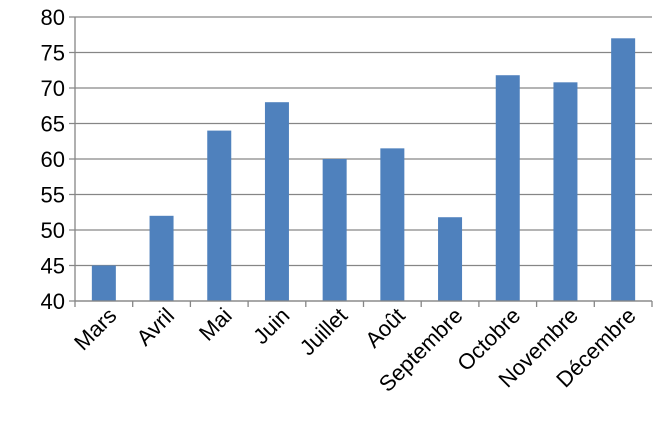 The width and height of the screenshot is (668, 430). Describe the element at coordinates (155, 327) in the screenshot. I see `x-tick-label: Avril` at that location.